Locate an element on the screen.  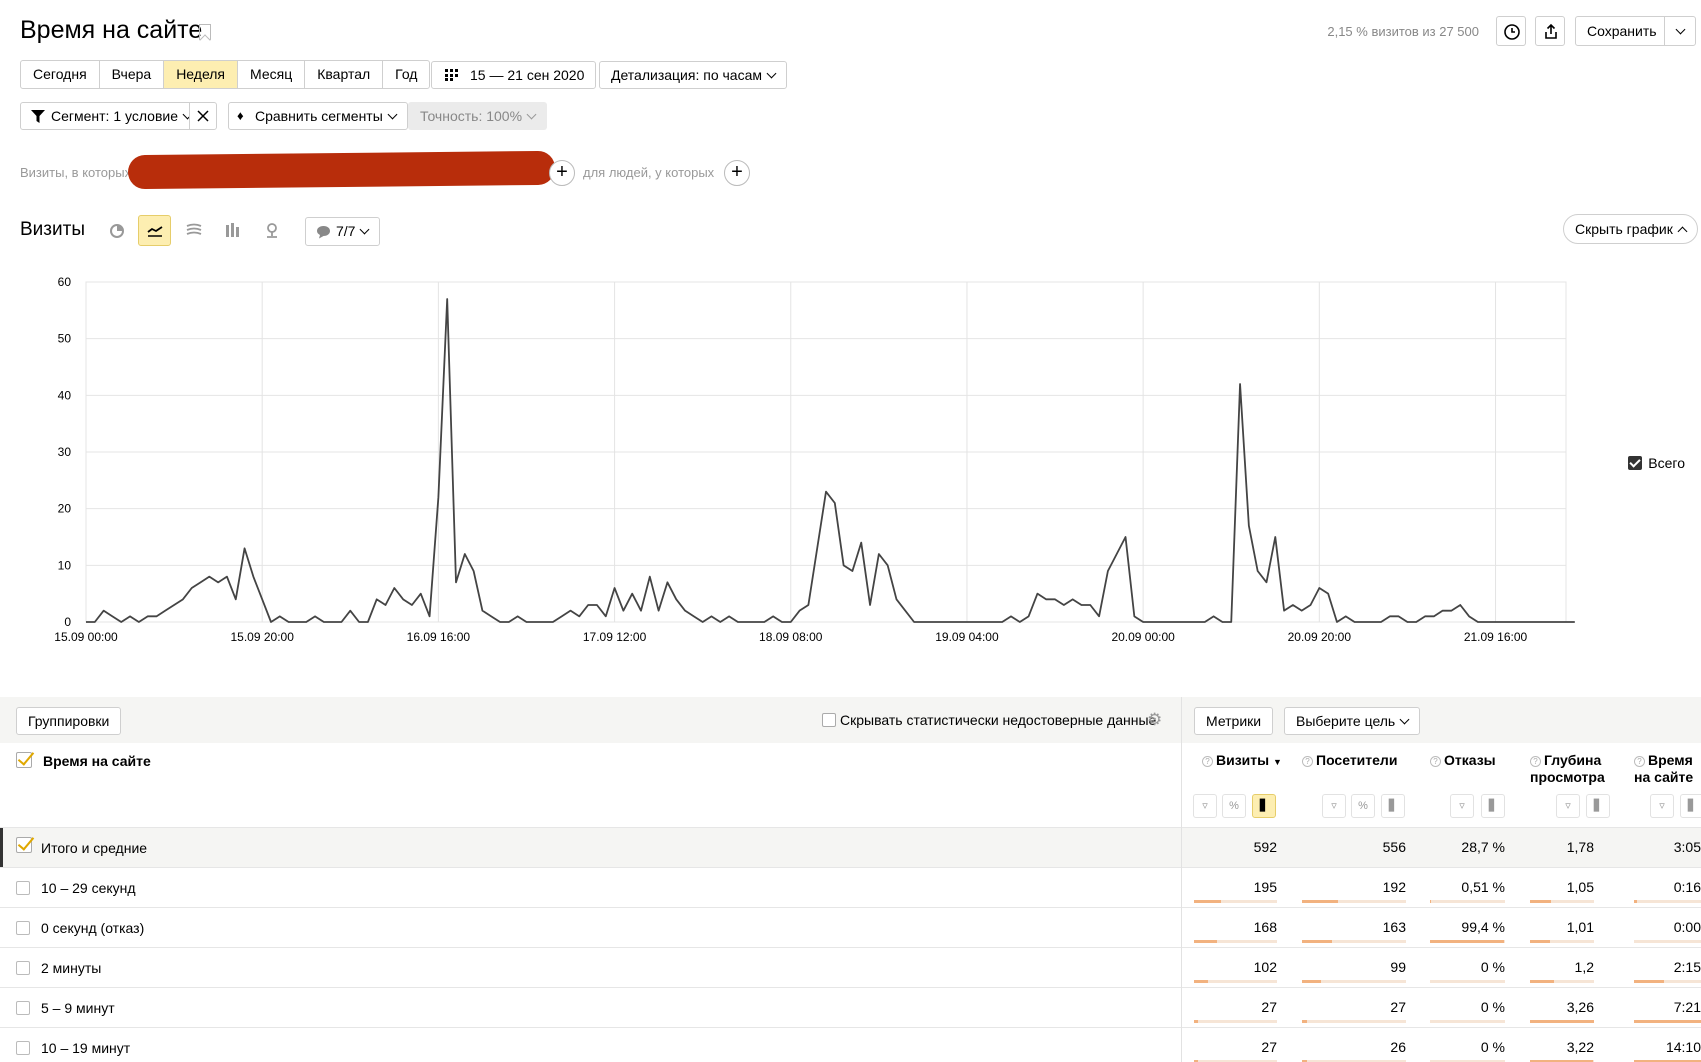
add-people-condition-button: + is located at coordinates (737, 173).